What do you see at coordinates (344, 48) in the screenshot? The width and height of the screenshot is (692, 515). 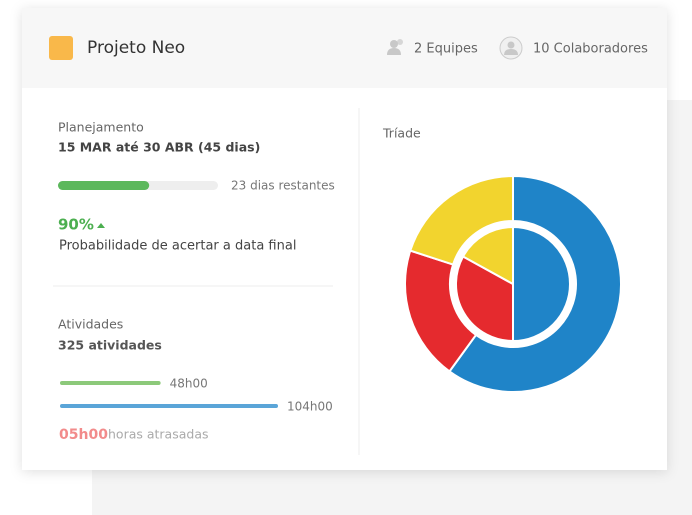 I see `card-header` at bounding box center [344, 48].